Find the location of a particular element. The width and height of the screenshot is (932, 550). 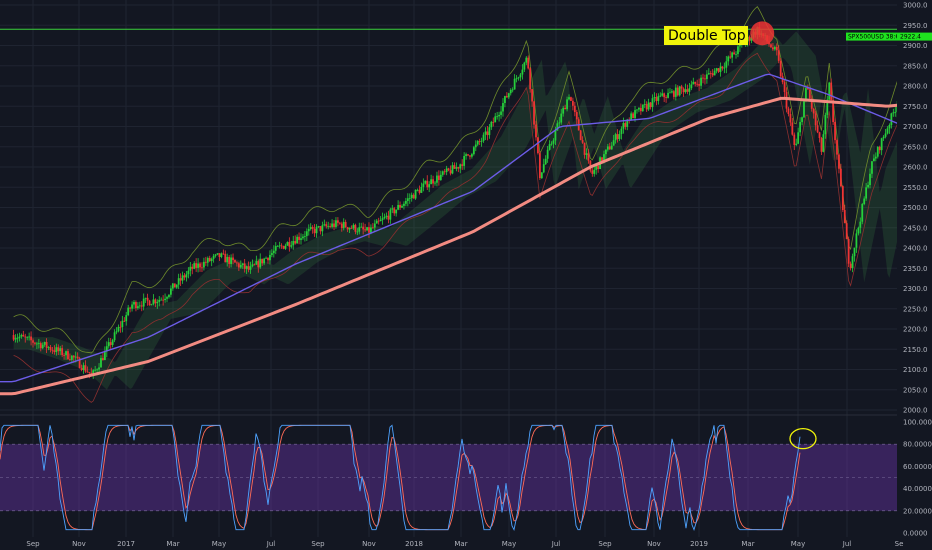

annotation-label: Double Top is located at coordinates (707, 36).